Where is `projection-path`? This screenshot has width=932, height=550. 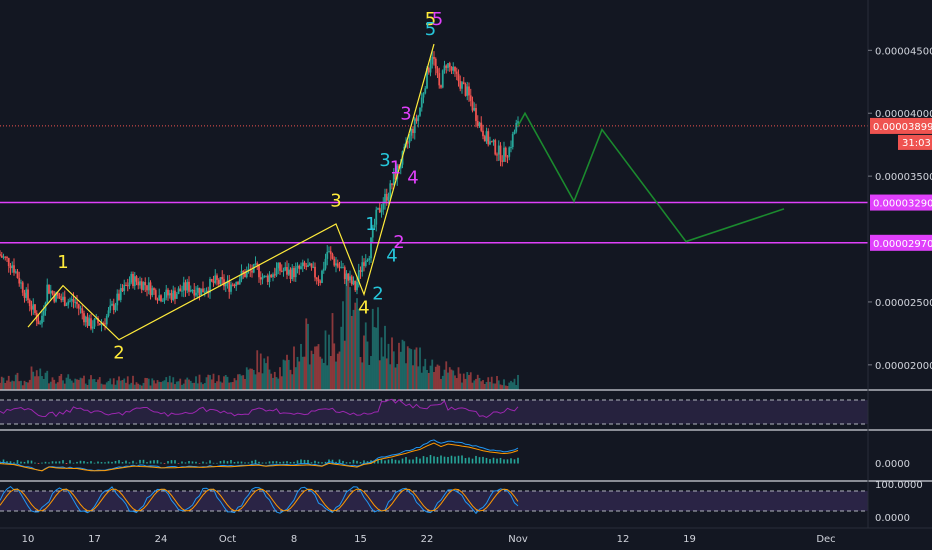 projection-path is located at coordinates (651, 177).